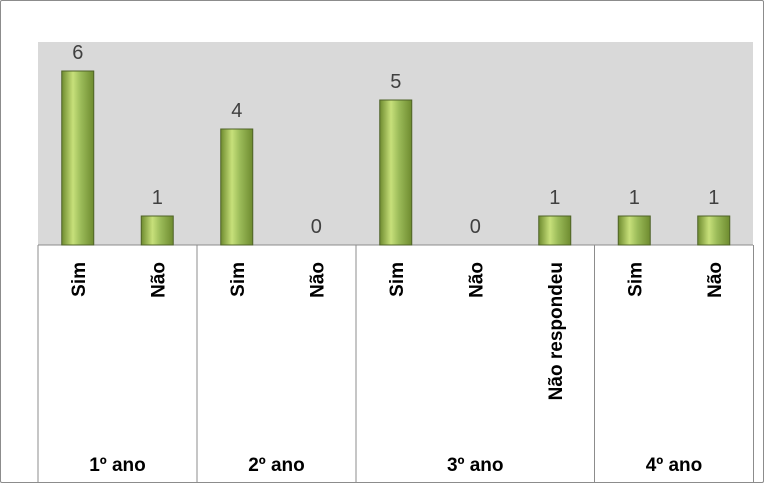 The height and width of the screenshot is (493, 774). I want to click on data-label: 6, so click(77, 53).